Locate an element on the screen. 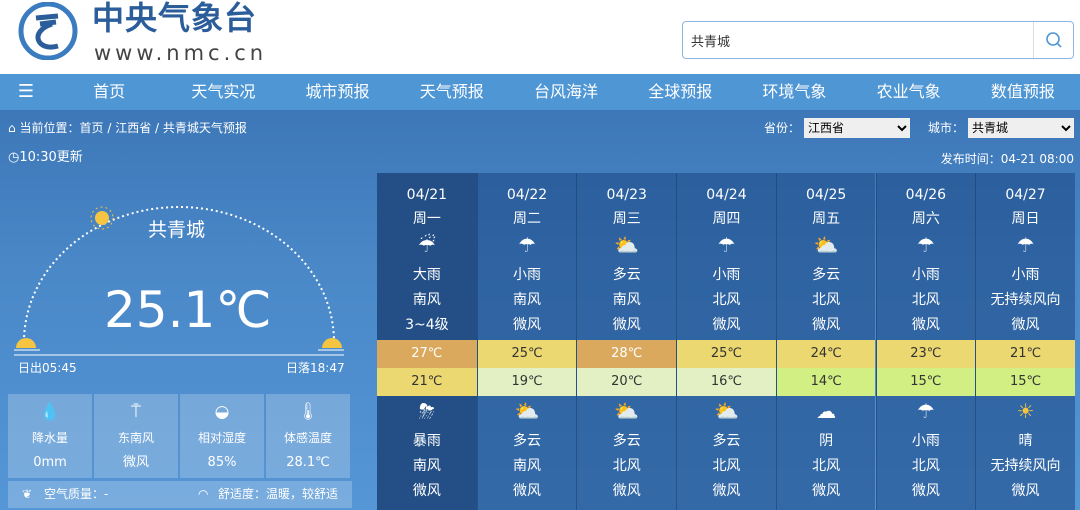 This screenshot has height=510, width=1080. publish-time: 发布时间：04-21 08:00 is located at coordinates (1007, 159).